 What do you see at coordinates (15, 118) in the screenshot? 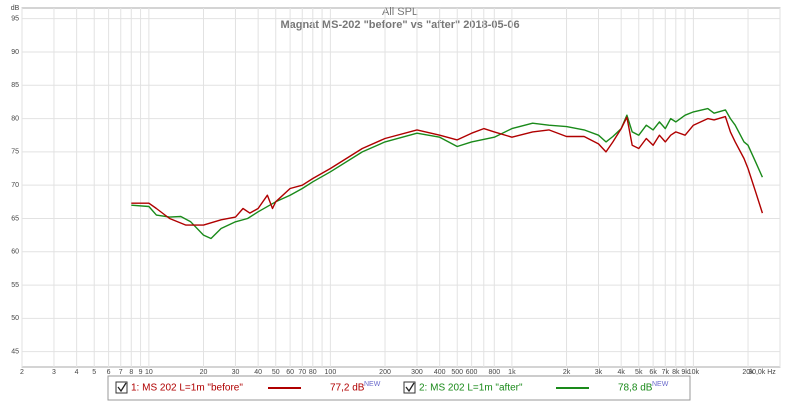
I see `y-tick-label: 80` at bounding box center [15, 118].